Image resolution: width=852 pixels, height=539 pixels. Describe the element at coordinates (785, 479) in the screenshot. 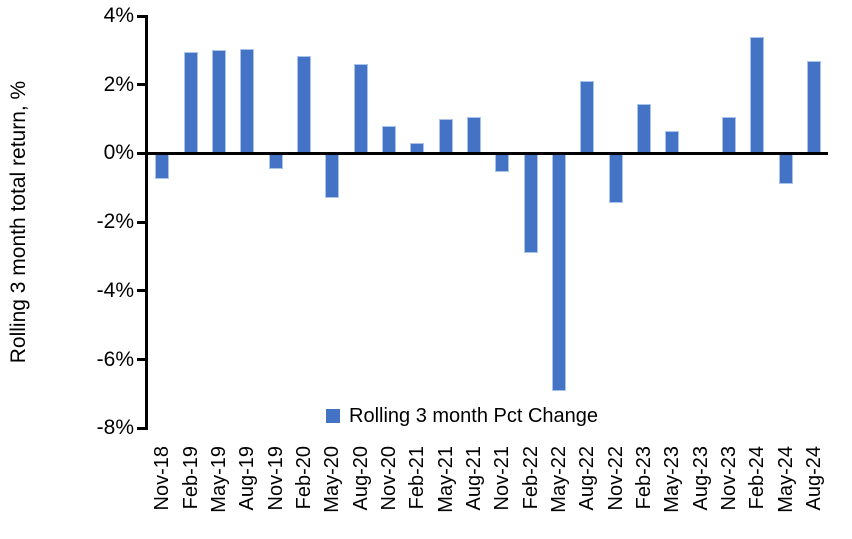

I see `x-tick-label-May-24: May-24` at that location.